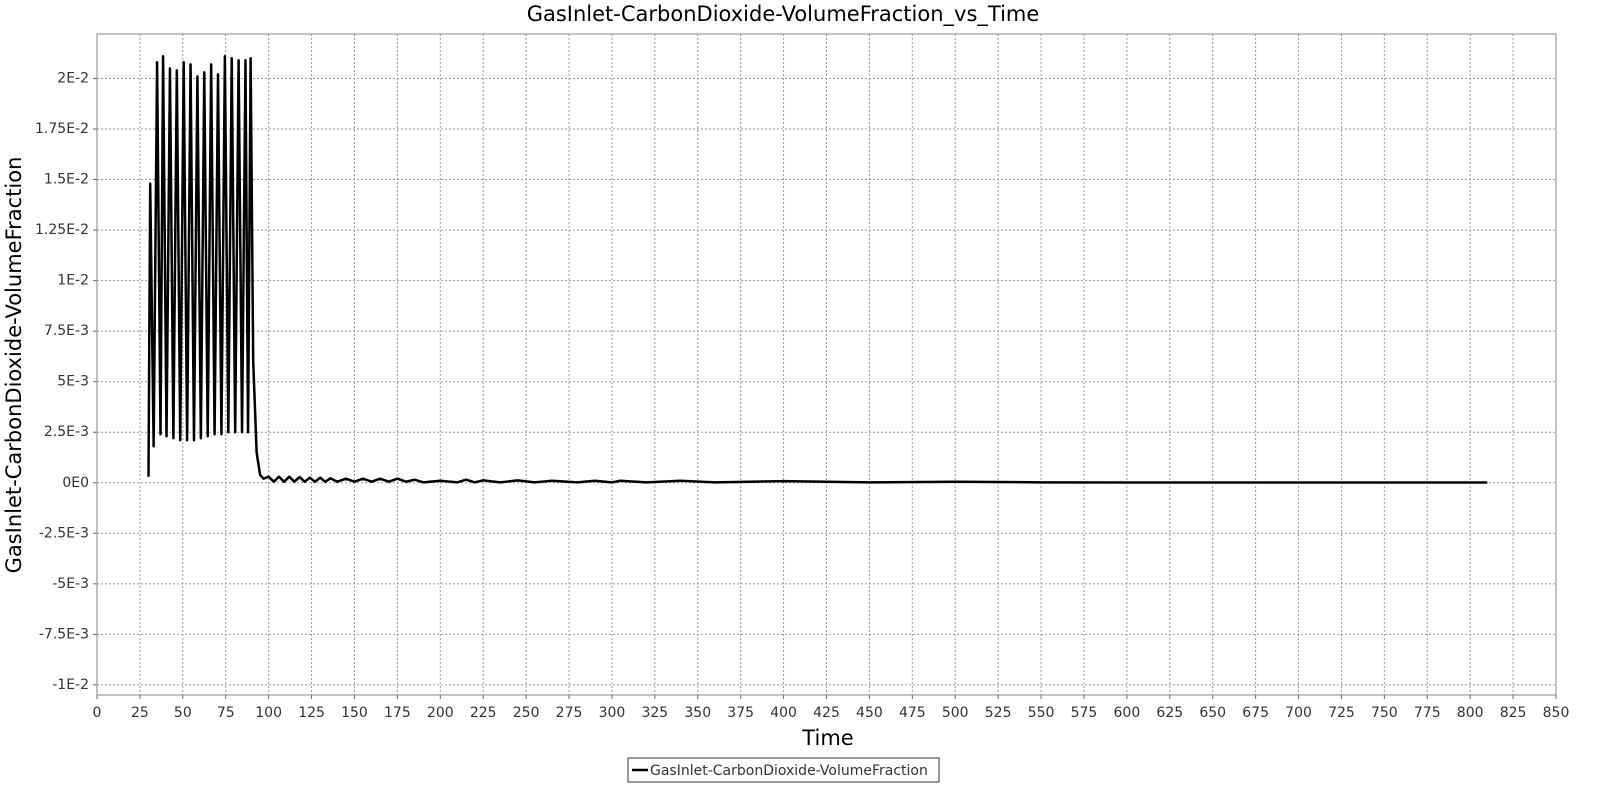 Image resolution: width=1600 pixels, height=800 pixels. What do you see at coordinates (569, 713) in the screenshot?
I see `x-tick-label: 275` at bounding box center [569, 713].